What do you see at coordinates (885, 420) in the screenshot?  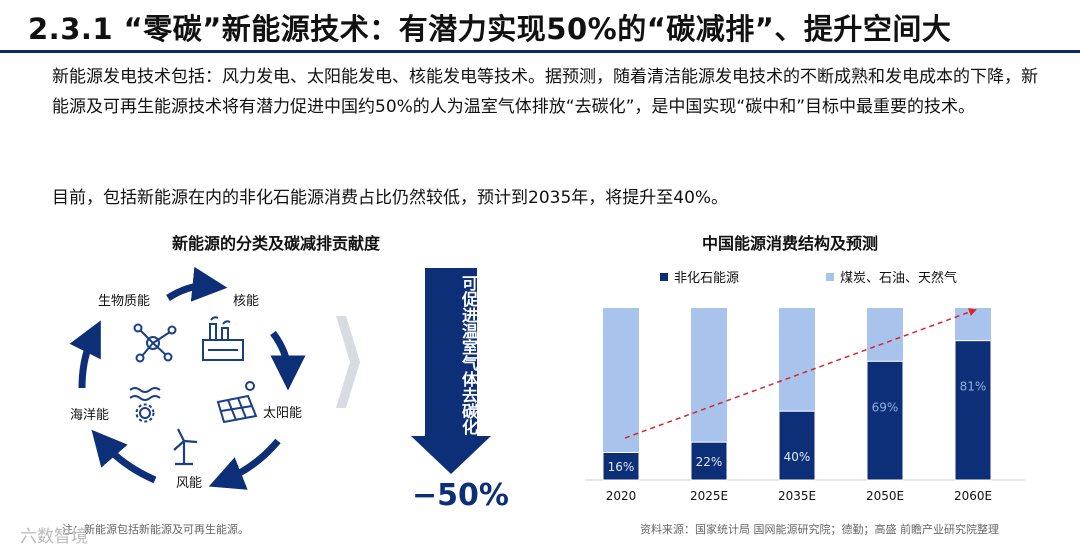 I see `bar-nonfossil-2050E` at bounding box center [885, 420].